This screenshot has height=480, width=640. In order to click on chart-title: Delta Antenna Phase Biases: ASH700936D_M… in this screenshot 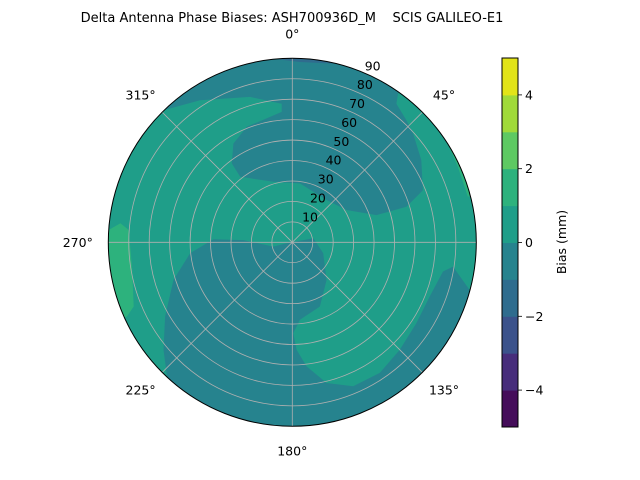, I will do `click(292, 18)`.